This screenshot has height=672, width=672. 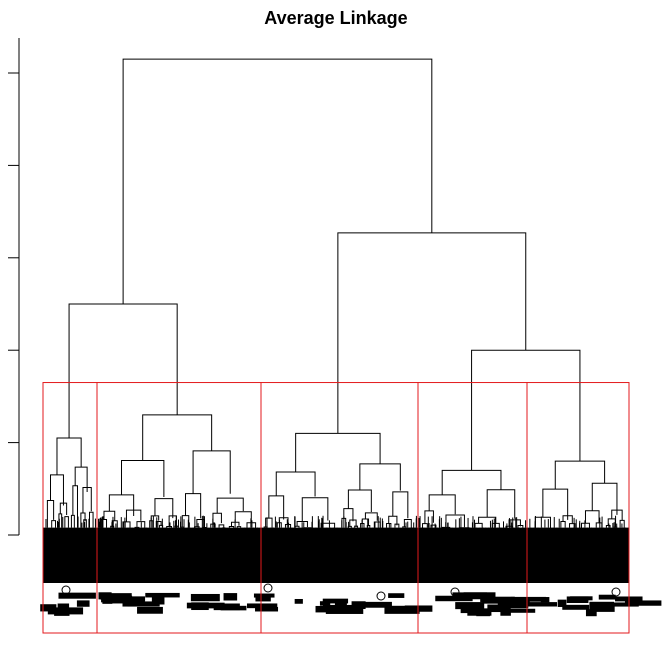 I want to click on left-main-link, so click(x=123, y=370).